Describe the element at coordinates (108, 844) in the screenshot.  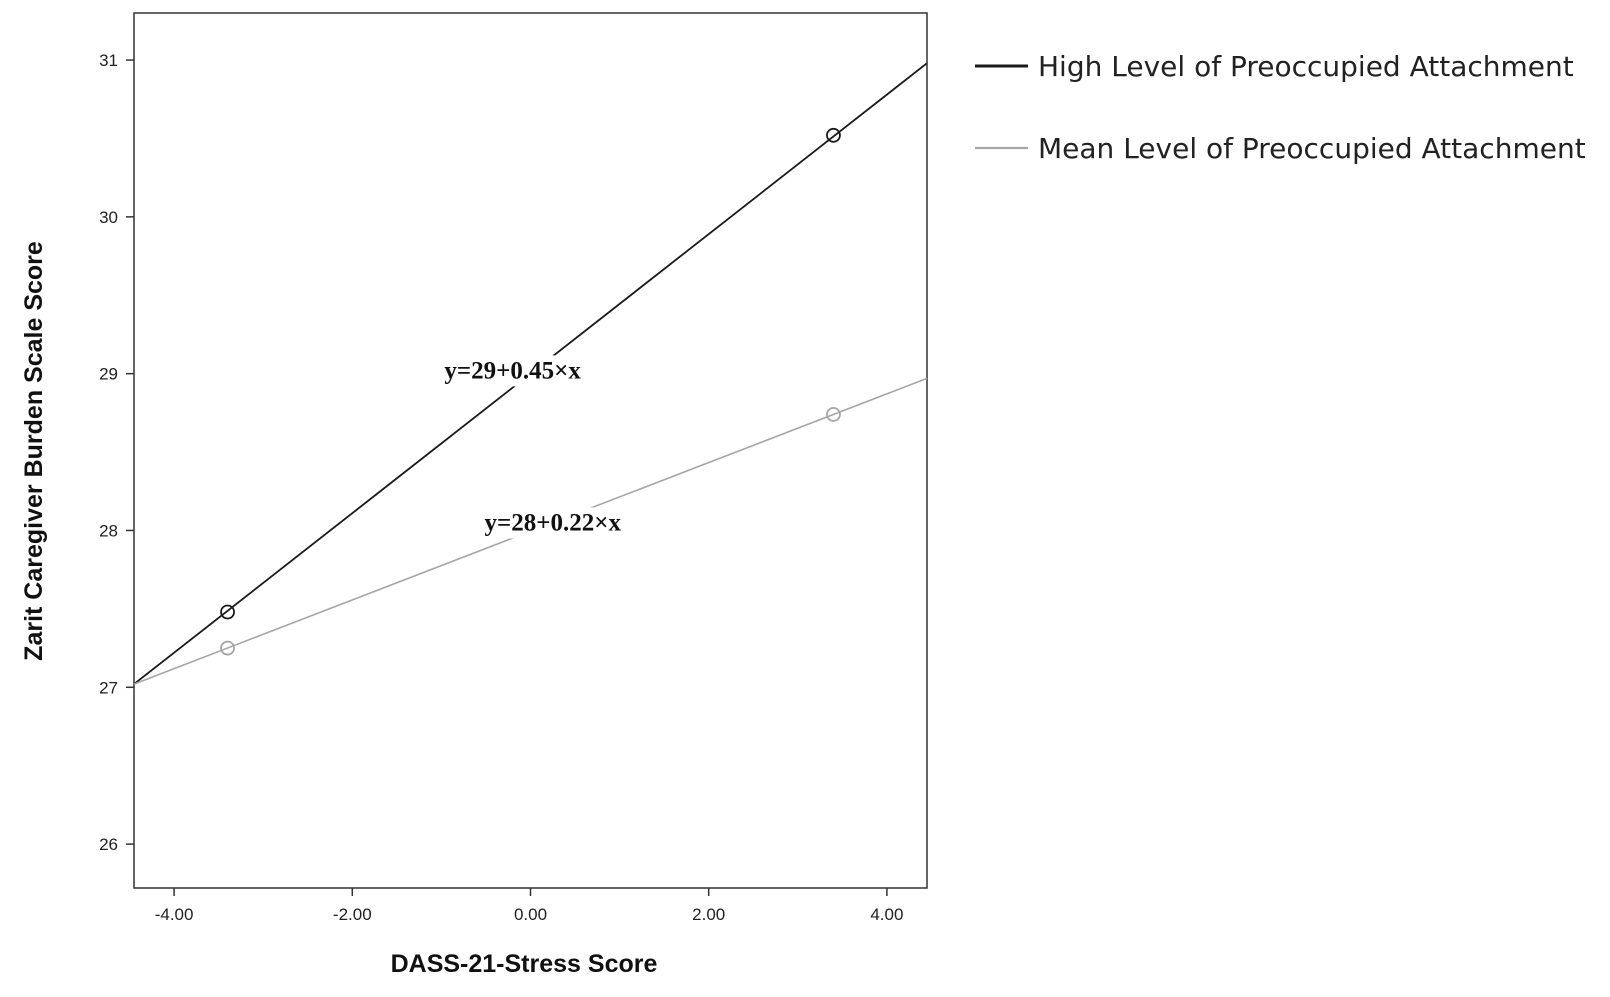
I see `y-tick-label: 26` at that location.